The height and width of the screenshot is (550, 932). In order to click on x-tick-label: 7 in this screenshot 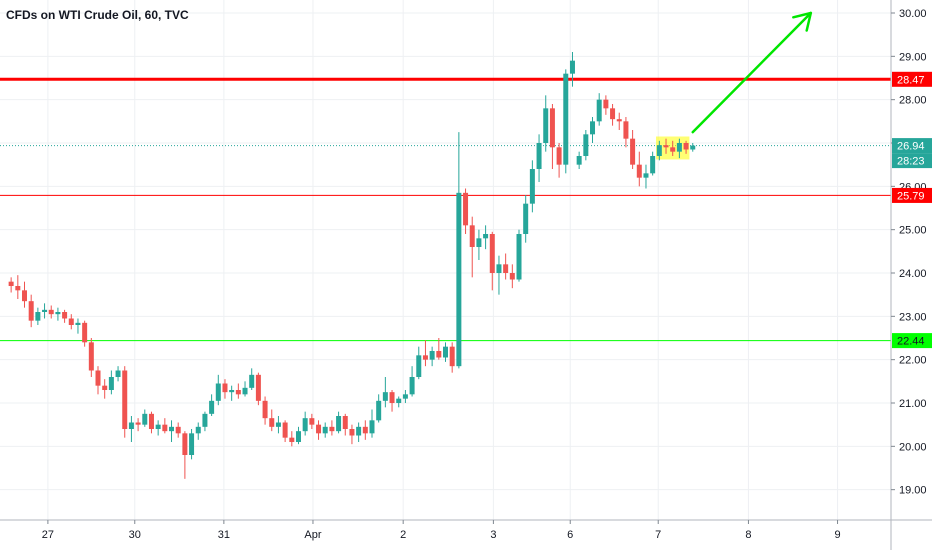, I will do `click(658, 535)`.